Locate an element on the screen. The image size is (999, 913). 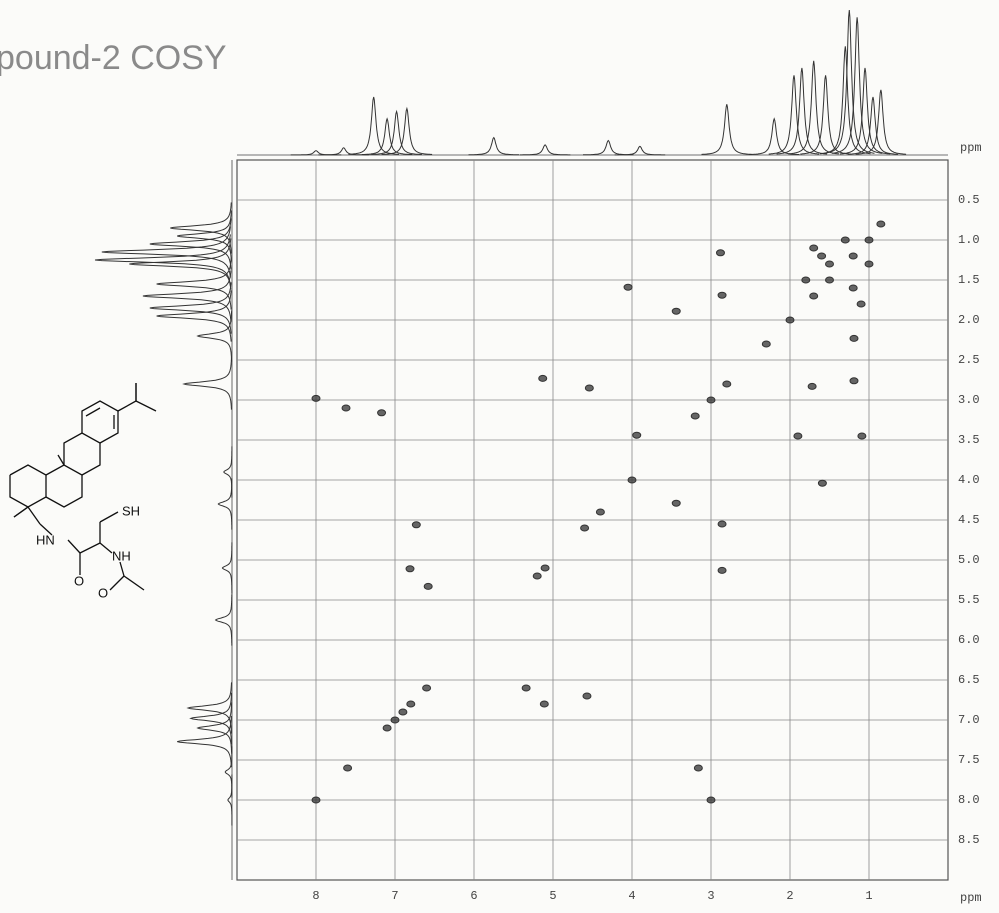
x-tick-label: 1 is located at coordinates (868, 896).